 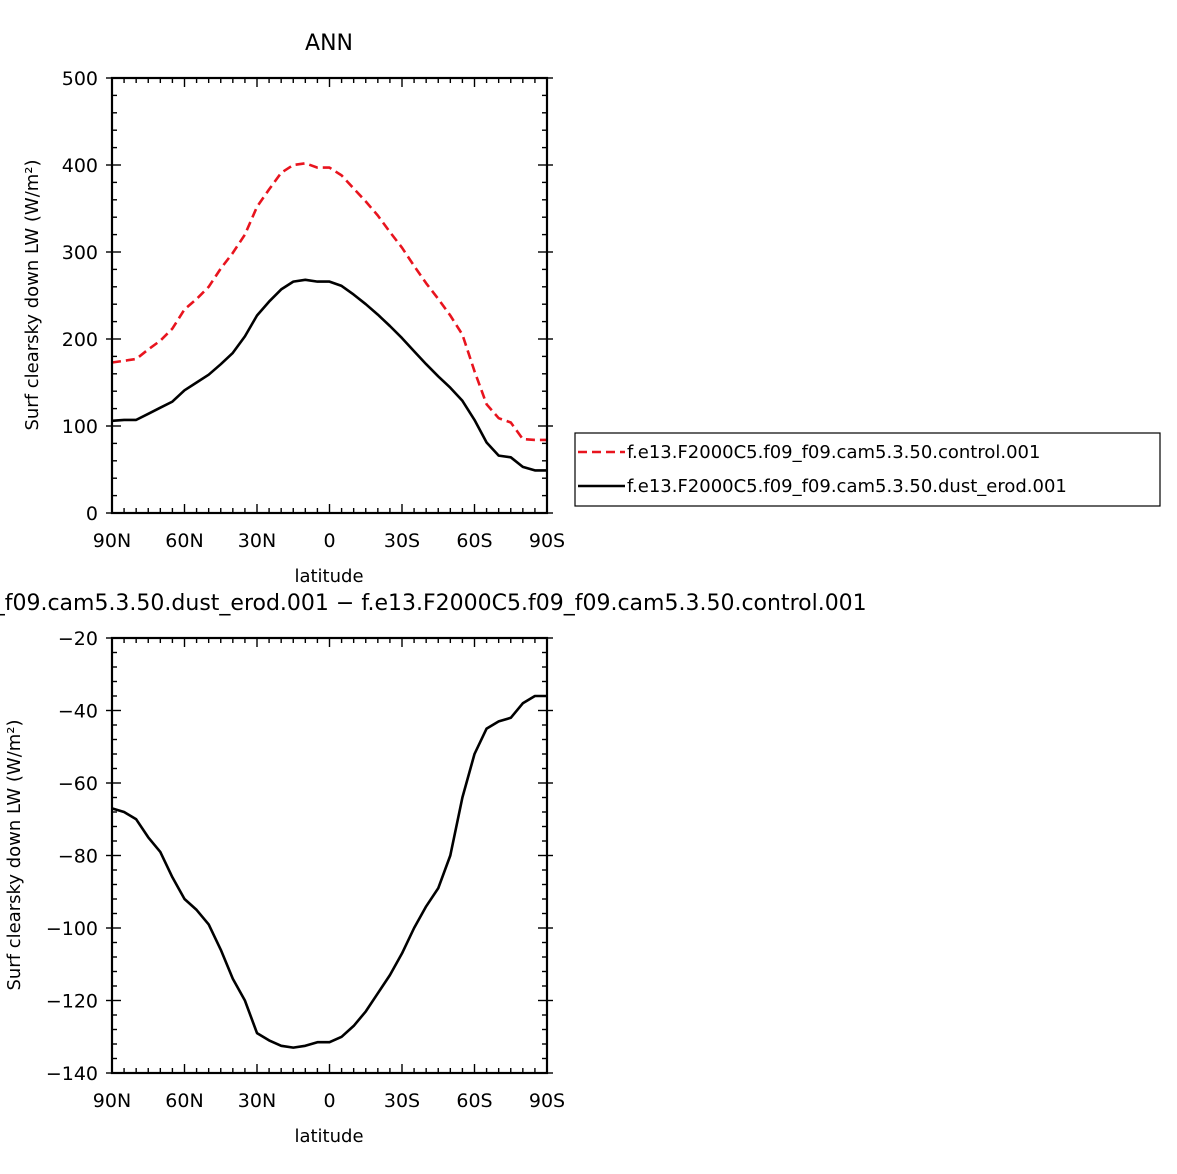 I want to click on top-x-tick-label: 90N, so click(x=112, y=541).